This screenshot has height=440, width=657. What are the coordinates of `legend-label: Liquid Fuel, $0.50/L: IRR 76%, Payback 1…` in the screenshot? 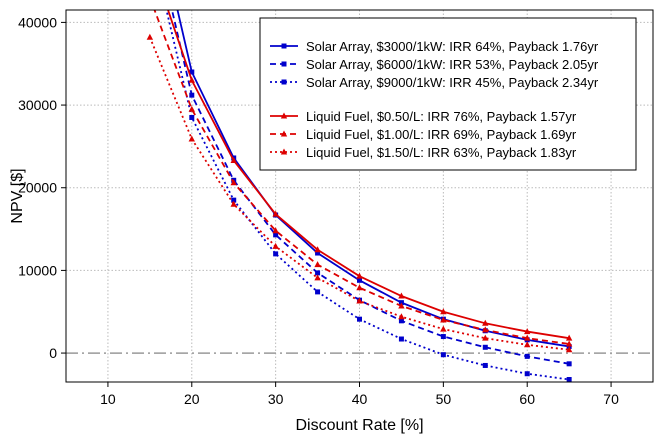 It's located at (441, 116).